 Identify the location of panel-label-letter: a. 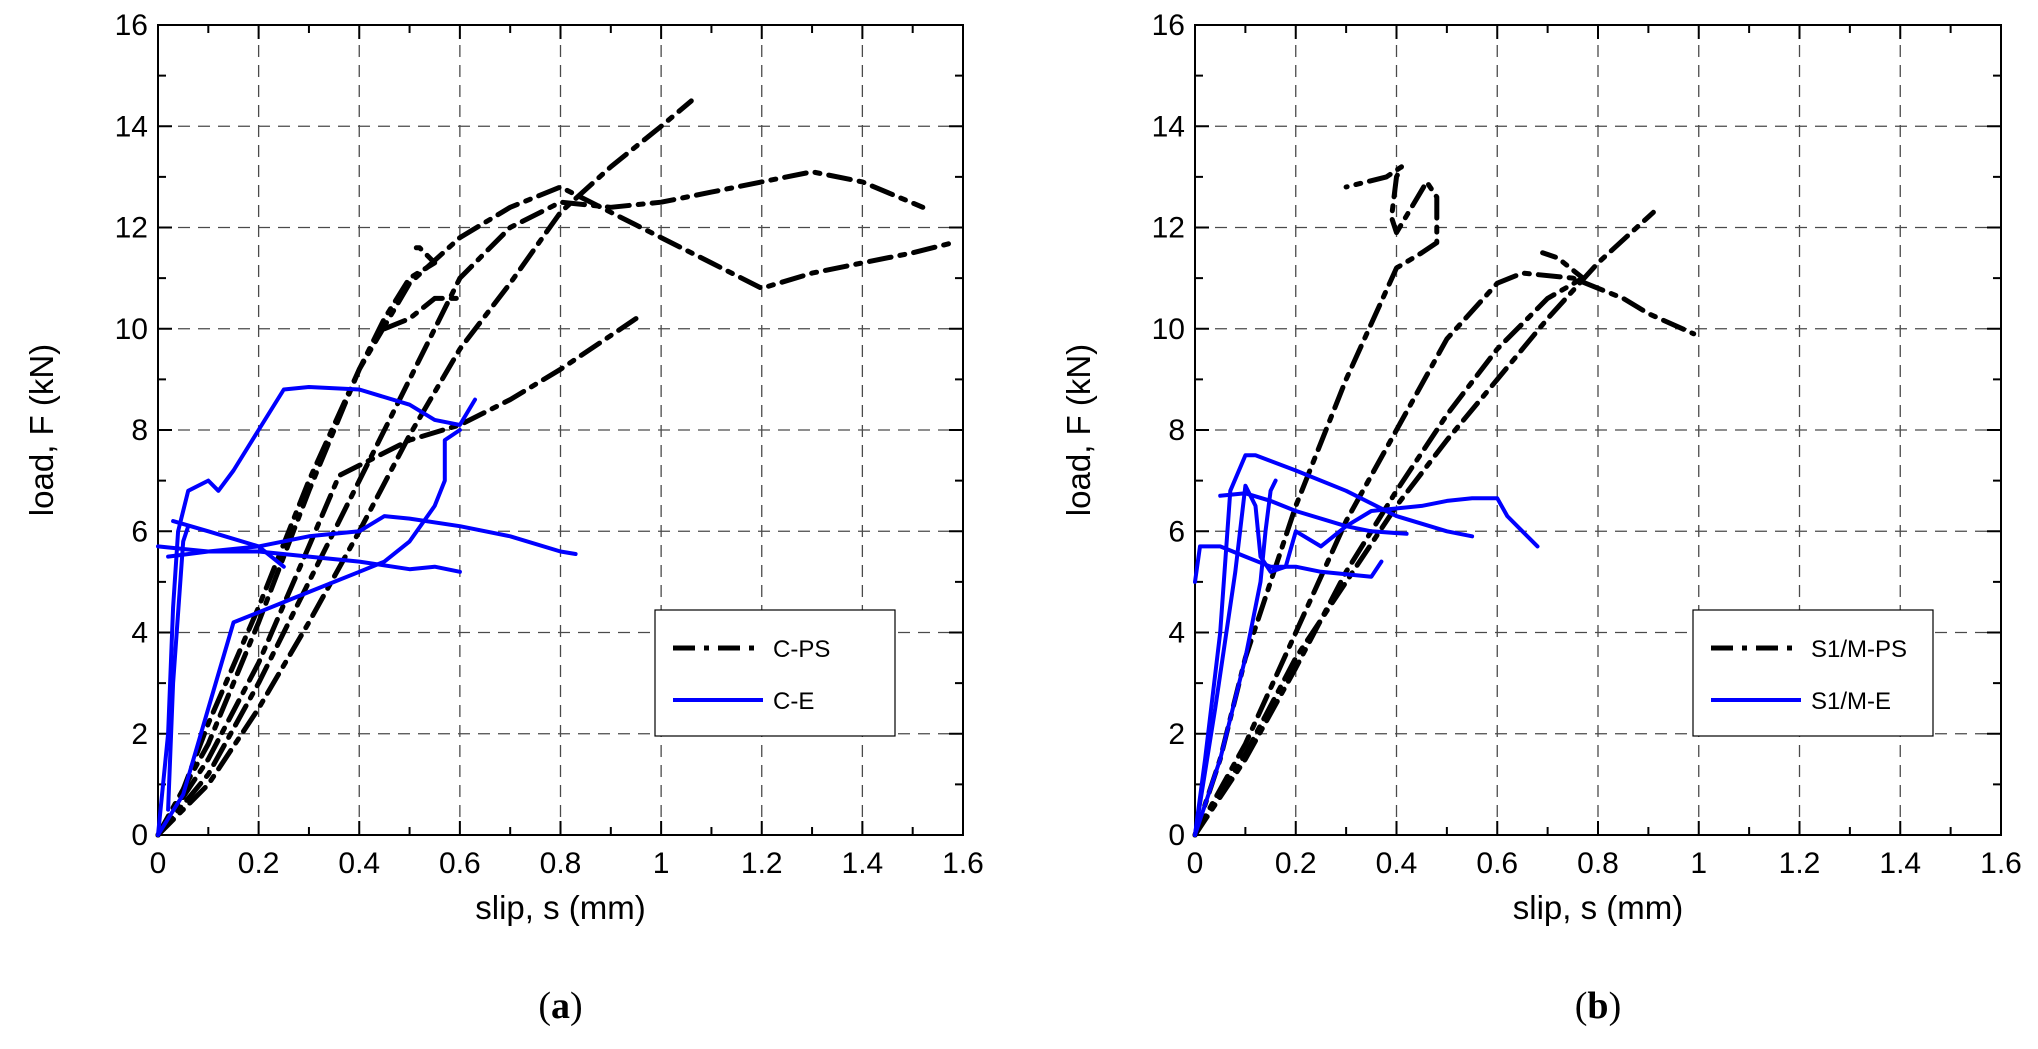
(560, 1006).